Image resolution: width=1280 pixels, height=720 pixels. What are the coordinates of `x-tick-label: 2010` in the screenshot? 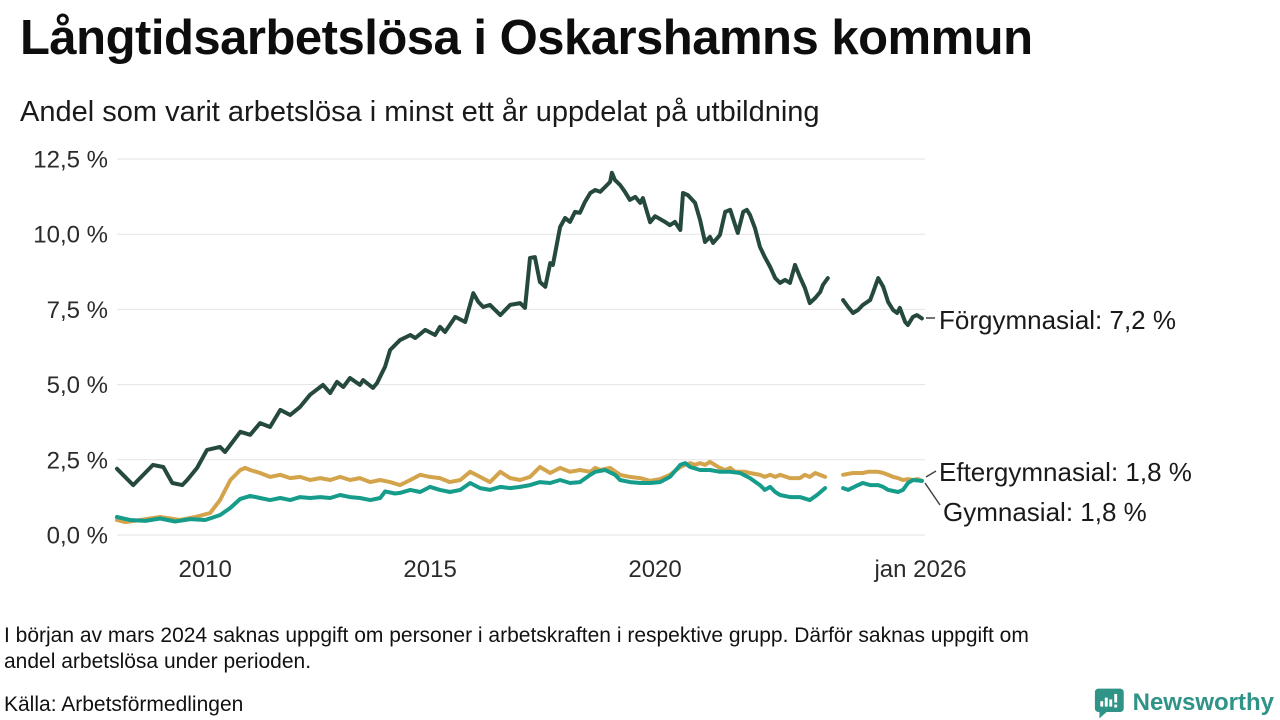 It's located at (204, 569).